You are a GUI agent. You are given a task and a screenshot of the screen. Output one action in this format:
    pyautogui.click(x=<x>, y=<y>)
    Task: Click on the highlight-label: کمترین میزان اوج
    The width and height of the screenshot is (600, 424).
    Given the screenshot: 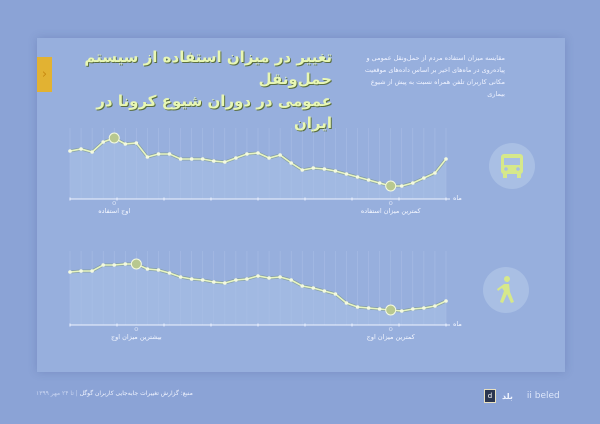 What is the action you would take?
    pyautogui.click(x=390, y=337)
    